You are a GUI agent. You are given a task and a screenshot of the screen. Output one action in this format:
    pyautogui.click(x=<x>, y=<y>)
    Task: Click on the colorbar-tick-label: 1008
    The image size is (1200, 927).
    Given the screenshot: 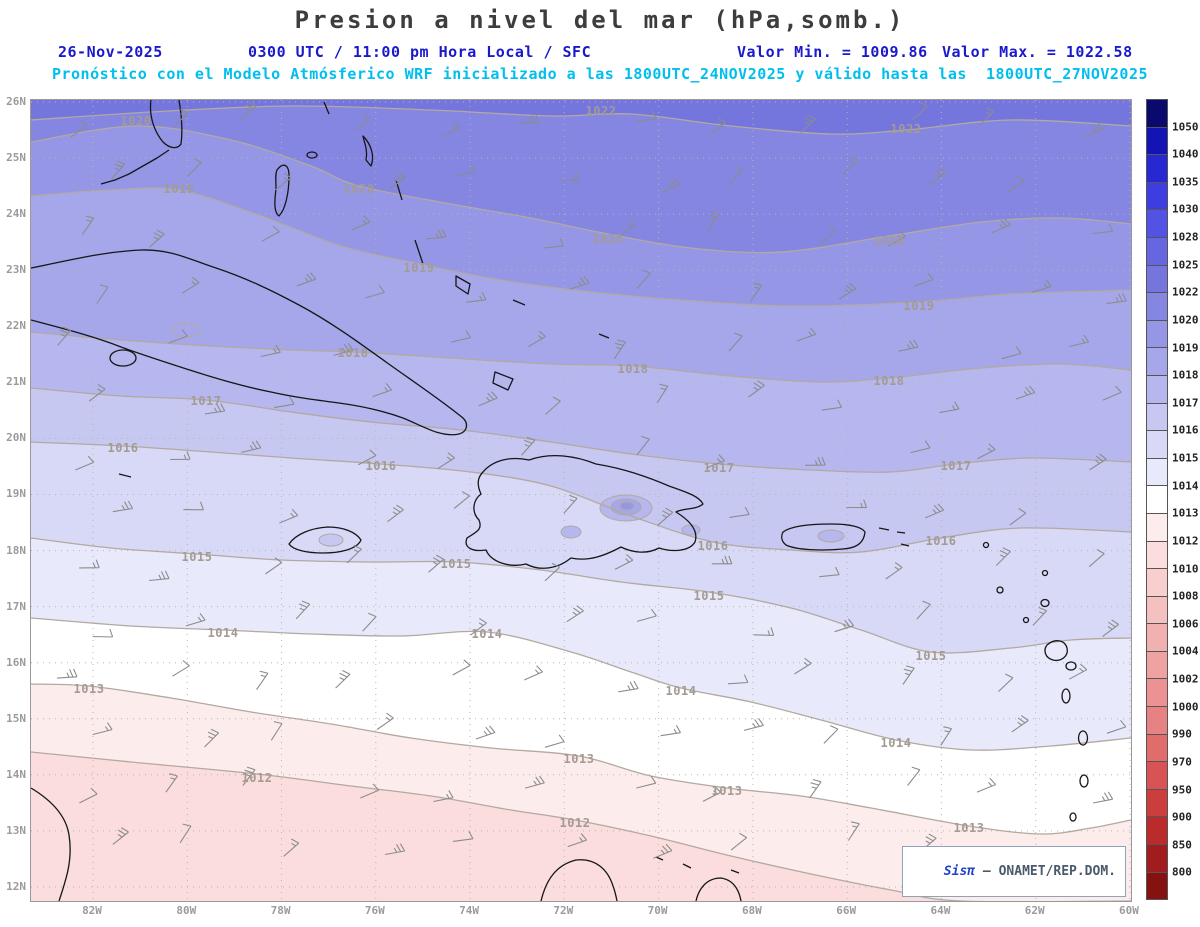 What is the action you would take?
    pyautogui.click(x=1185, y=596)
    